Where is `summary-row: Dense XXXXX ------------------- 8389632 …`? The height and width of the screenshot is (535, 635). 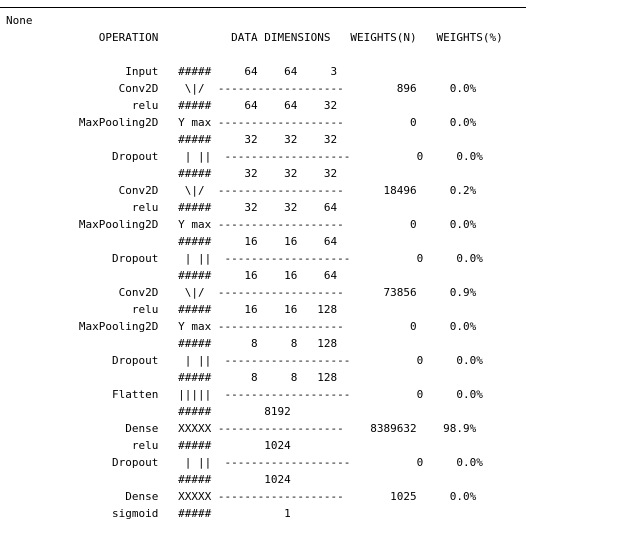 summary-row: Dense XXXXX ------------------- 8389632 … is located at coordinates (241, 428).